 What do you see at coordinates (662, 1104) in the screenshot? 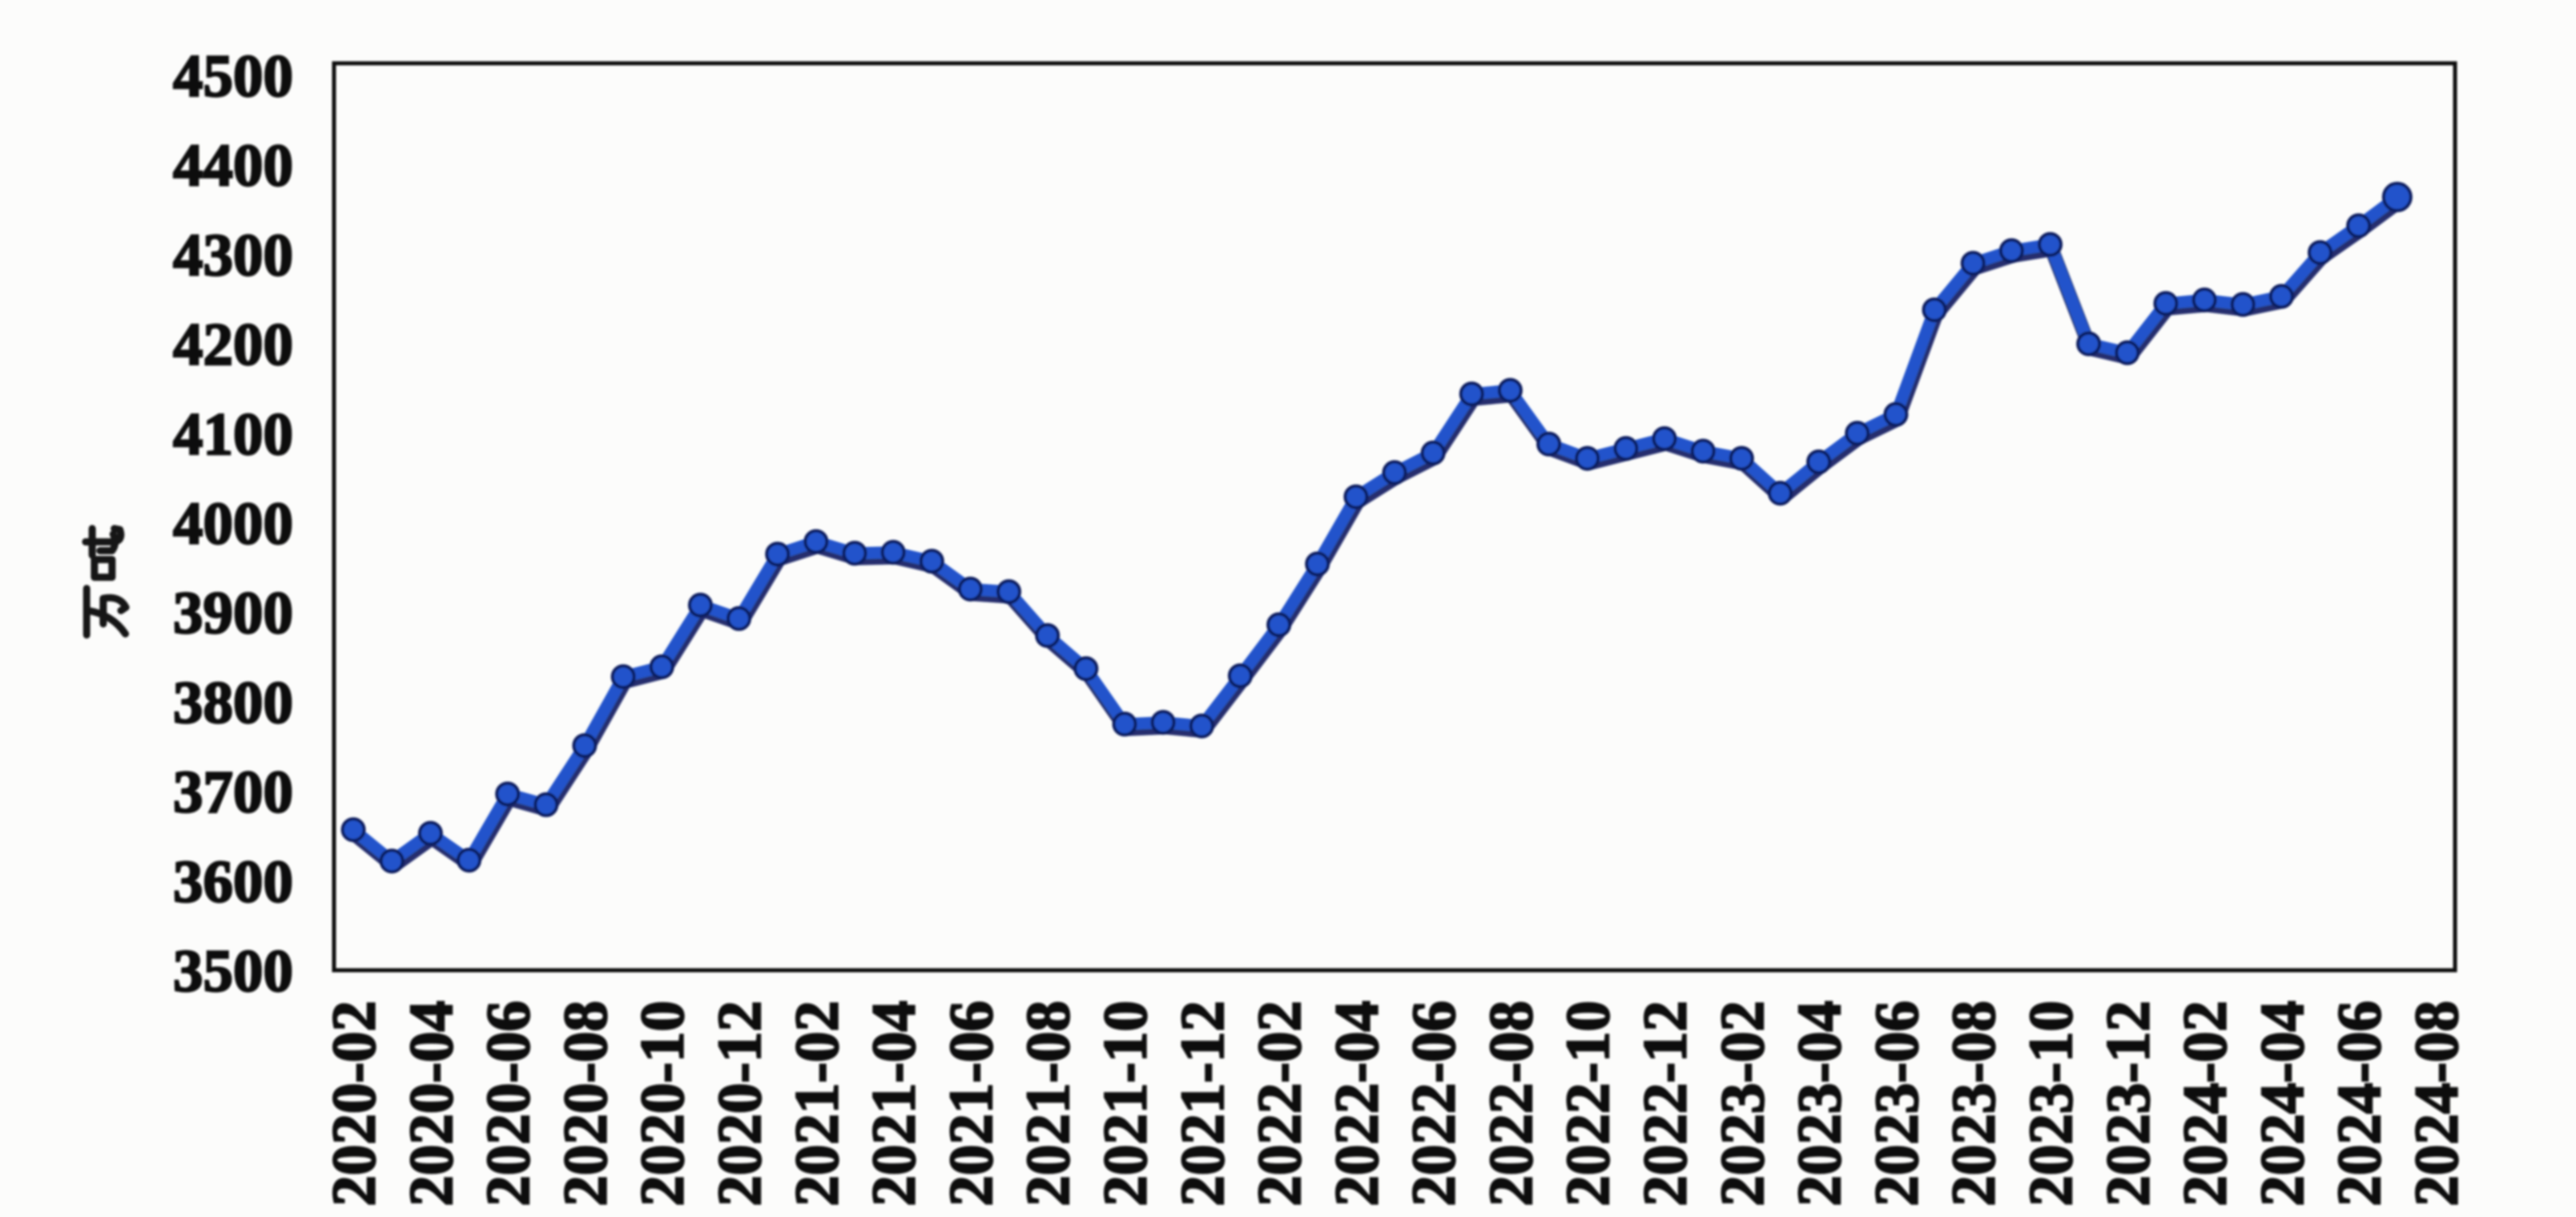
I see `svg-text: 2020-10` at bounding box center [662, 1104].